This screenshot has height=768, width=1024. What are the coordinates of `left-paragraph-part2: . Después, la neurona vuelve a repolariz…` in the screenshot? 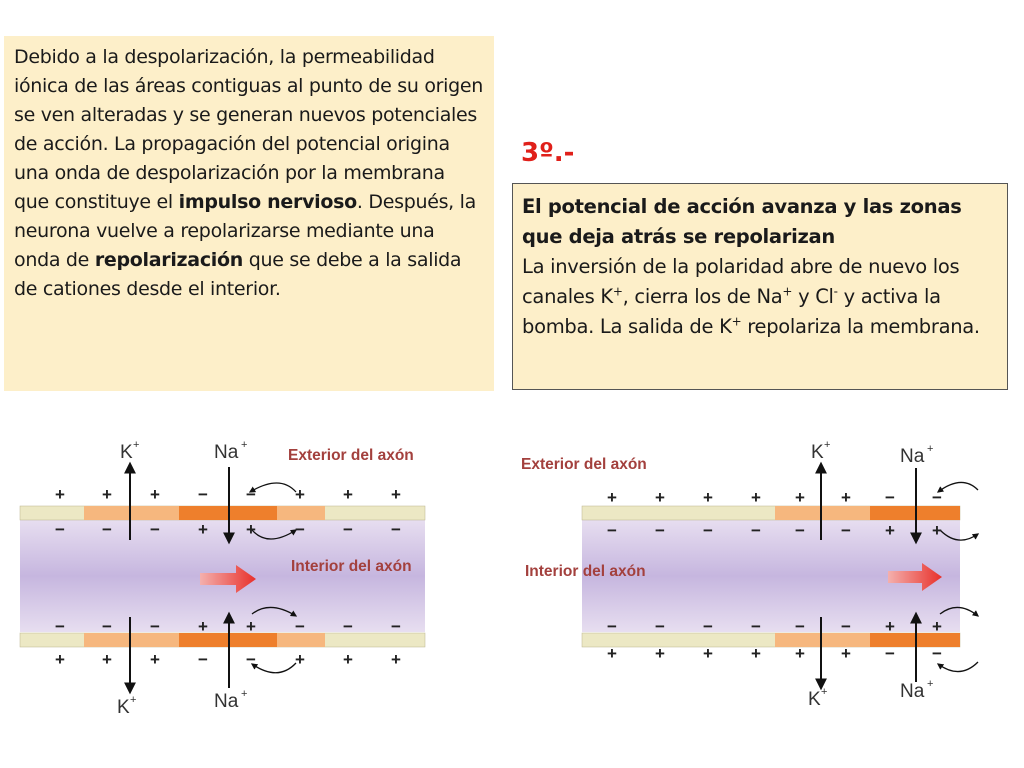 It's located at (245, 231).